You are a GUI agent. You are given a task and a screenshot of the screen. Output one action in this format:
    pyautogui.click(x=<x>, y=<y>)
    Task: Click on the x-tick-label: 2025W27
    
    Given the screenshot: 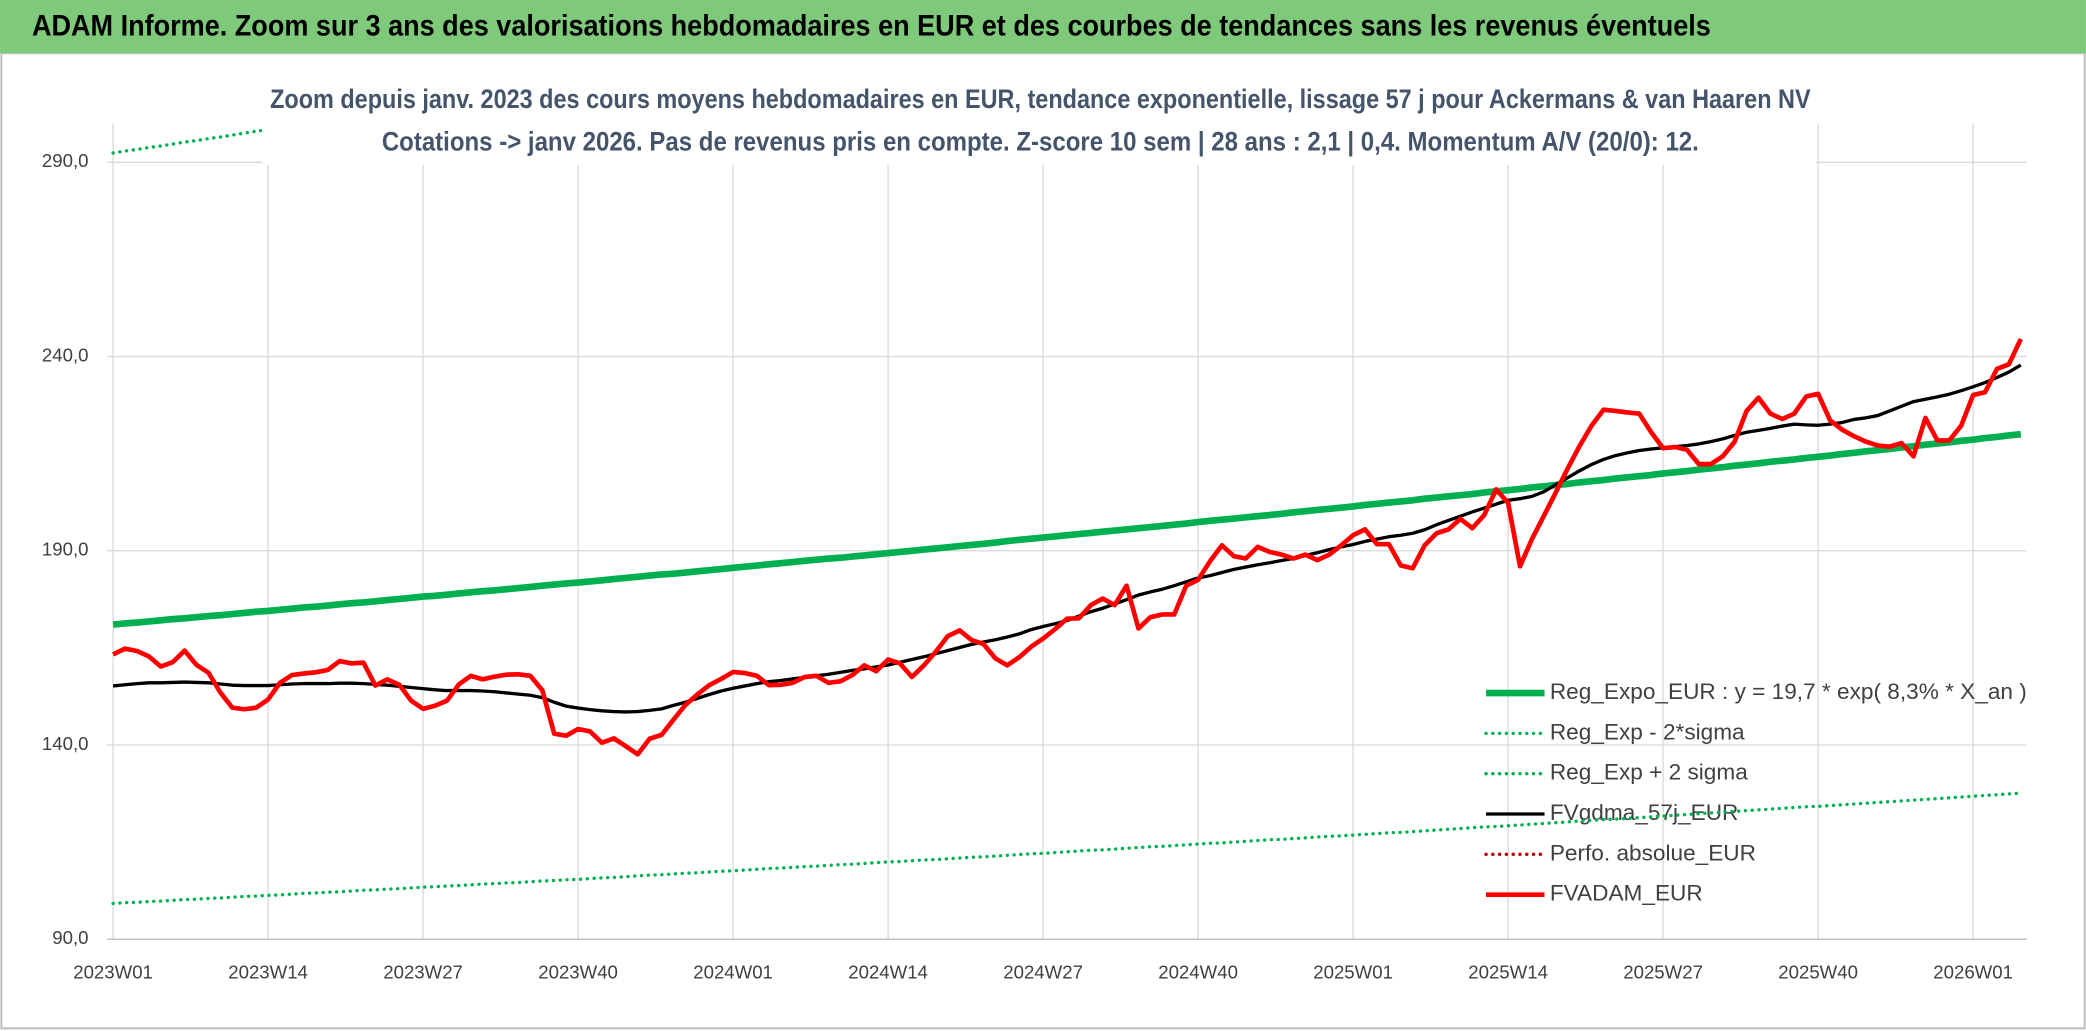 What is the action you would take?
    pyautogui.click(x=1663, y=972)
    